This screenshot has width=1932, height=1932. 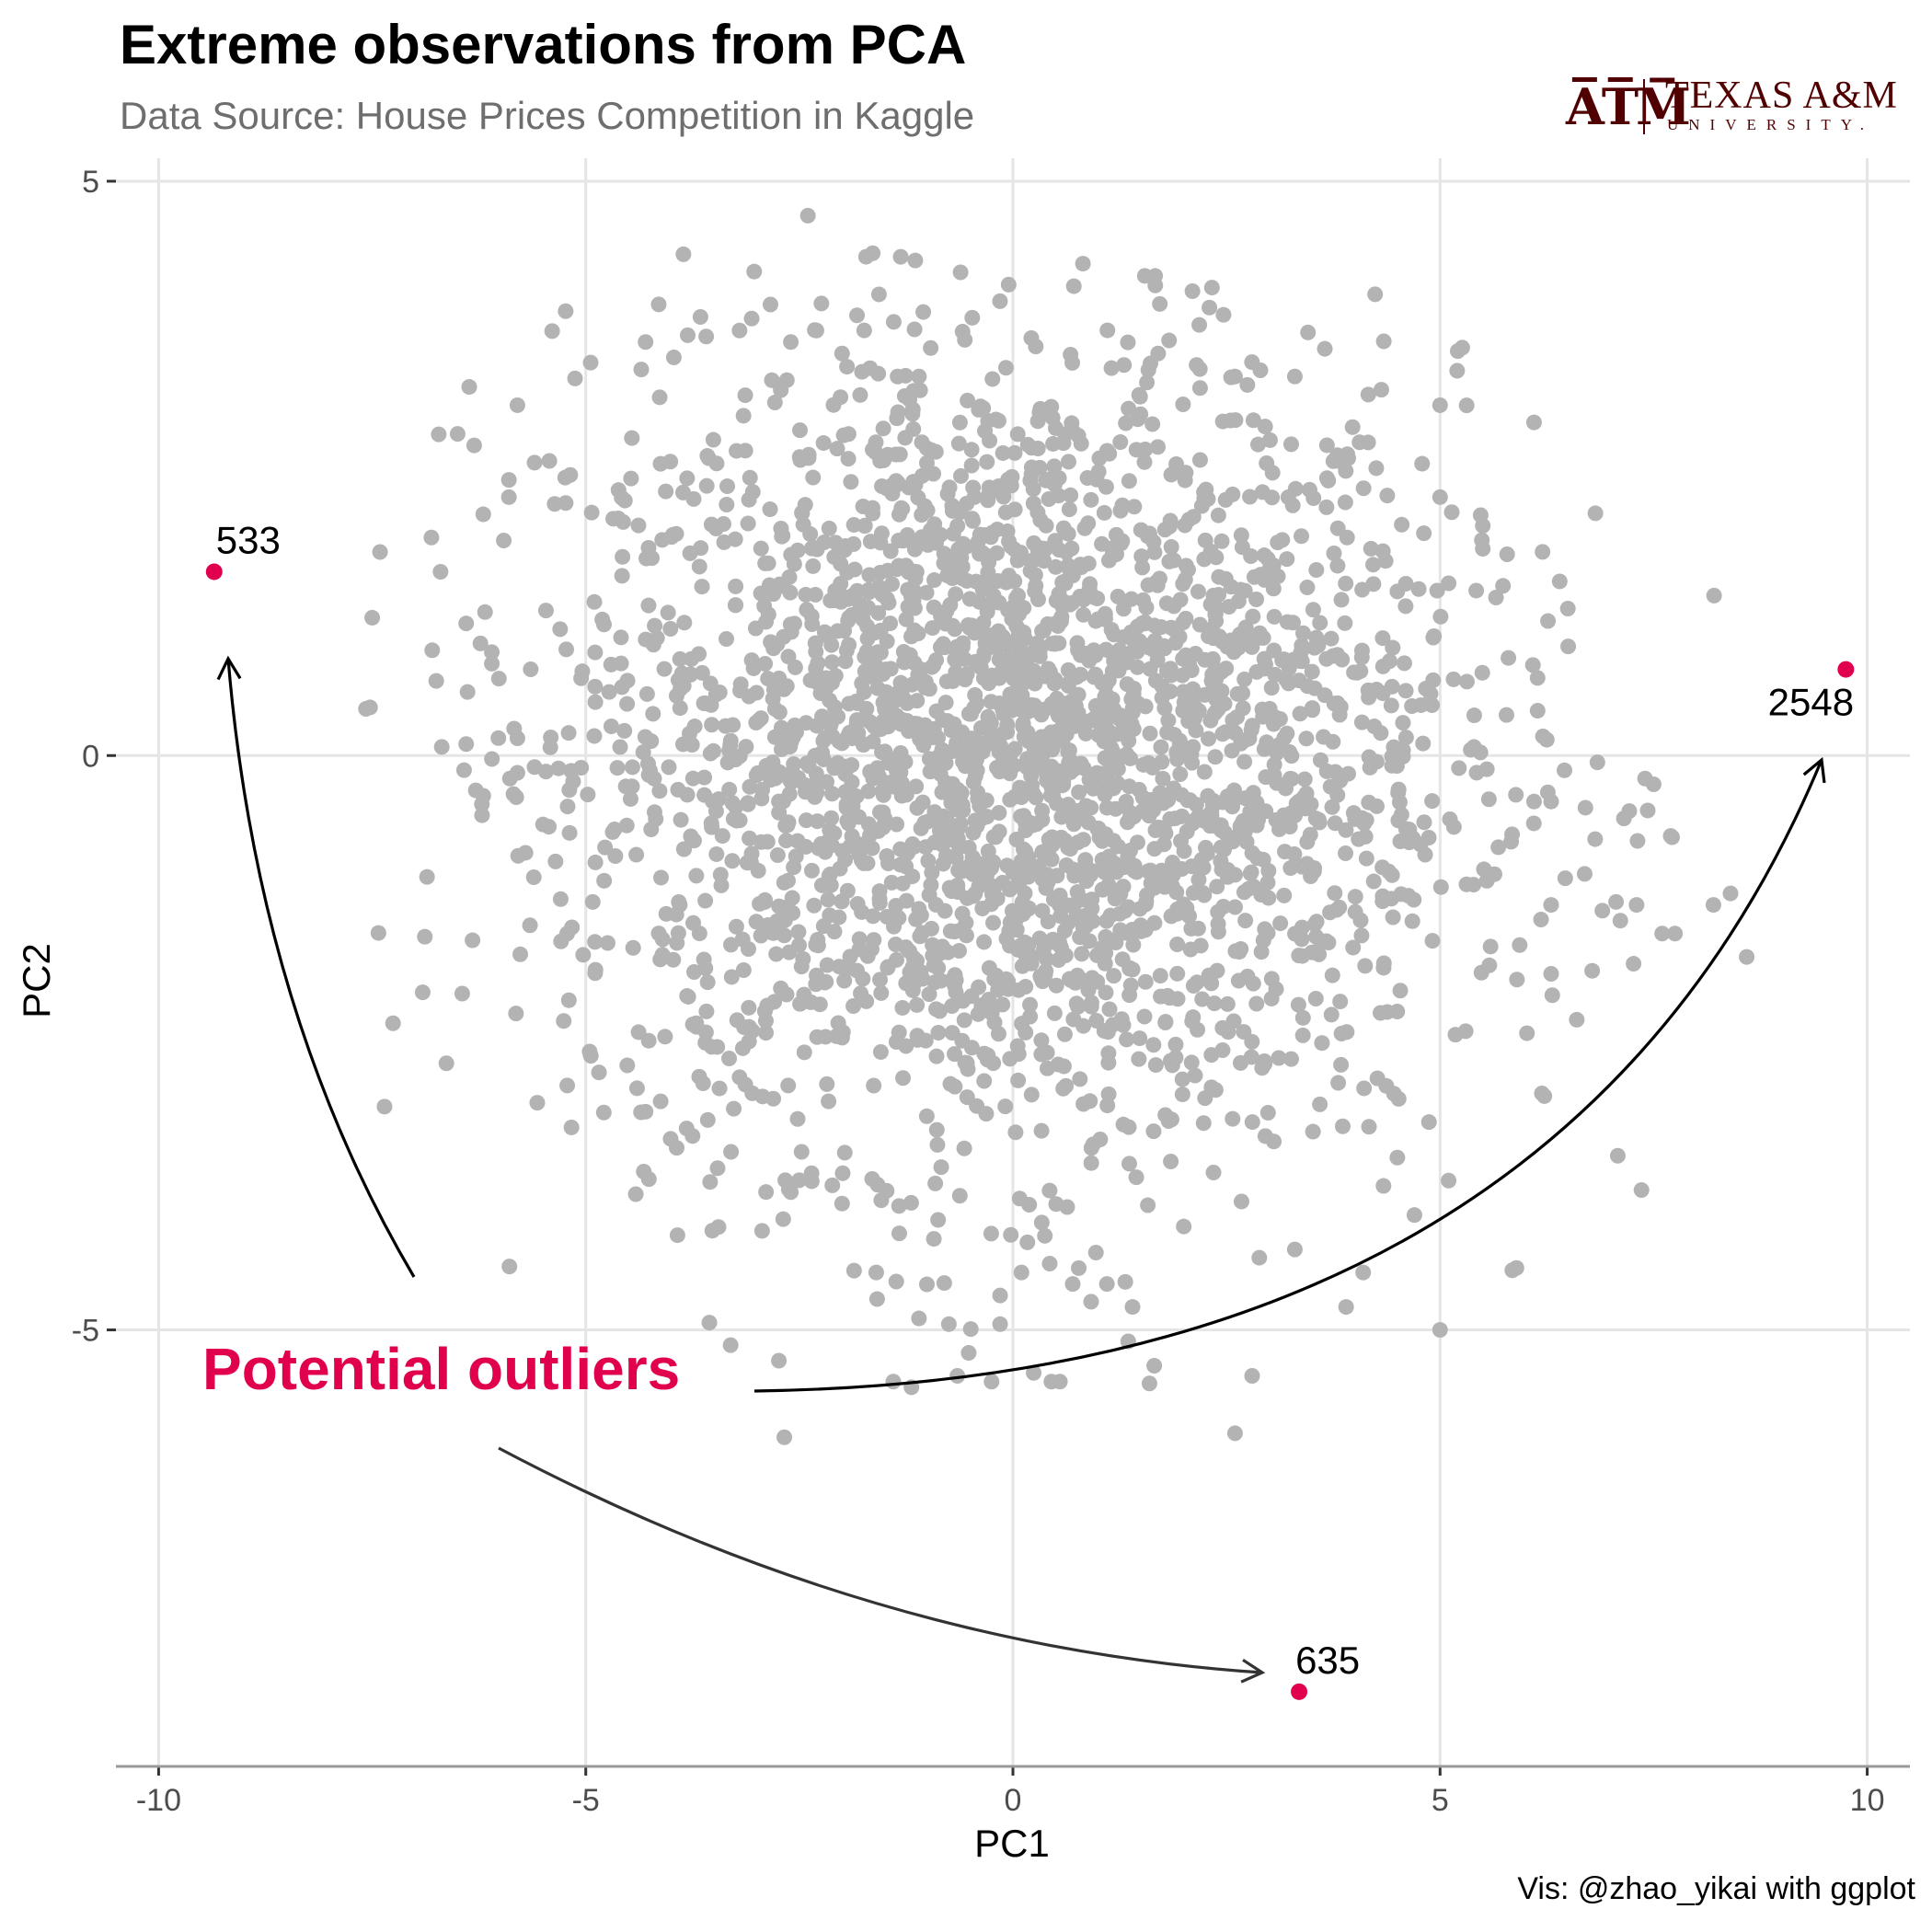 What do you see at coordinates (158, 1800) in the screenshot?
I see `x-tick-label: -10` at bounding box center [158, 1800].